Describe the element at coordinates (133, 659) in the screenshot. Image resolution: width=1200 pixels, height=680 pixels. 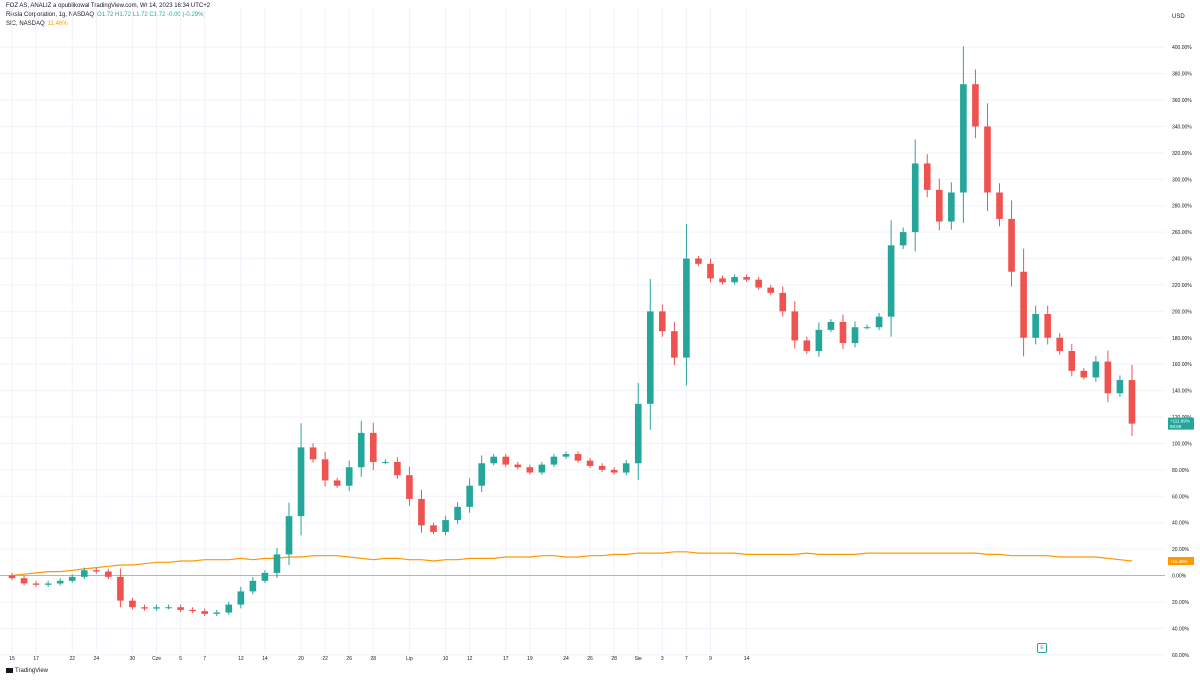
I see `x-tick-label: 30` at that location.